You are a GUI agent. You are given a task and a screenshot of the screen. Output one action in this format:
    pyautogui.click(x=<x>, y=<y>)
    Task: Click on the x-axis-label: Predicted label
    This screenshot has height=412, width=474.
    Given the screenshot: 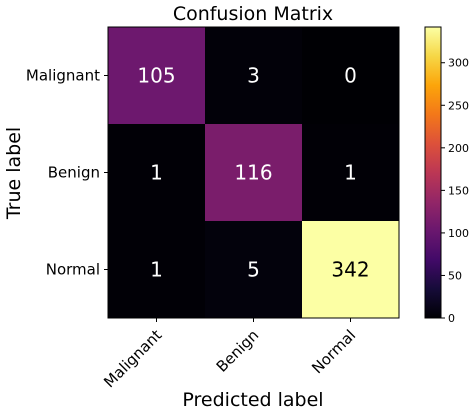 What is the action you would take?
    pyautogui.click(x=252, y=400)
    